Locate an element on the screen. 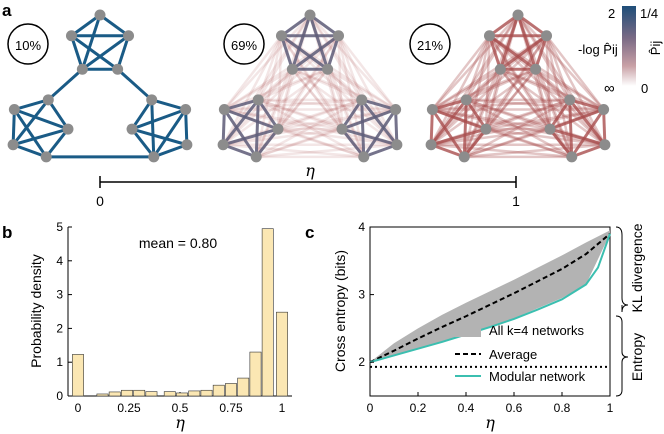 This screenshot has height=434, width=664. percent-bubble-1: 10% is located at coordinates (28, 44).